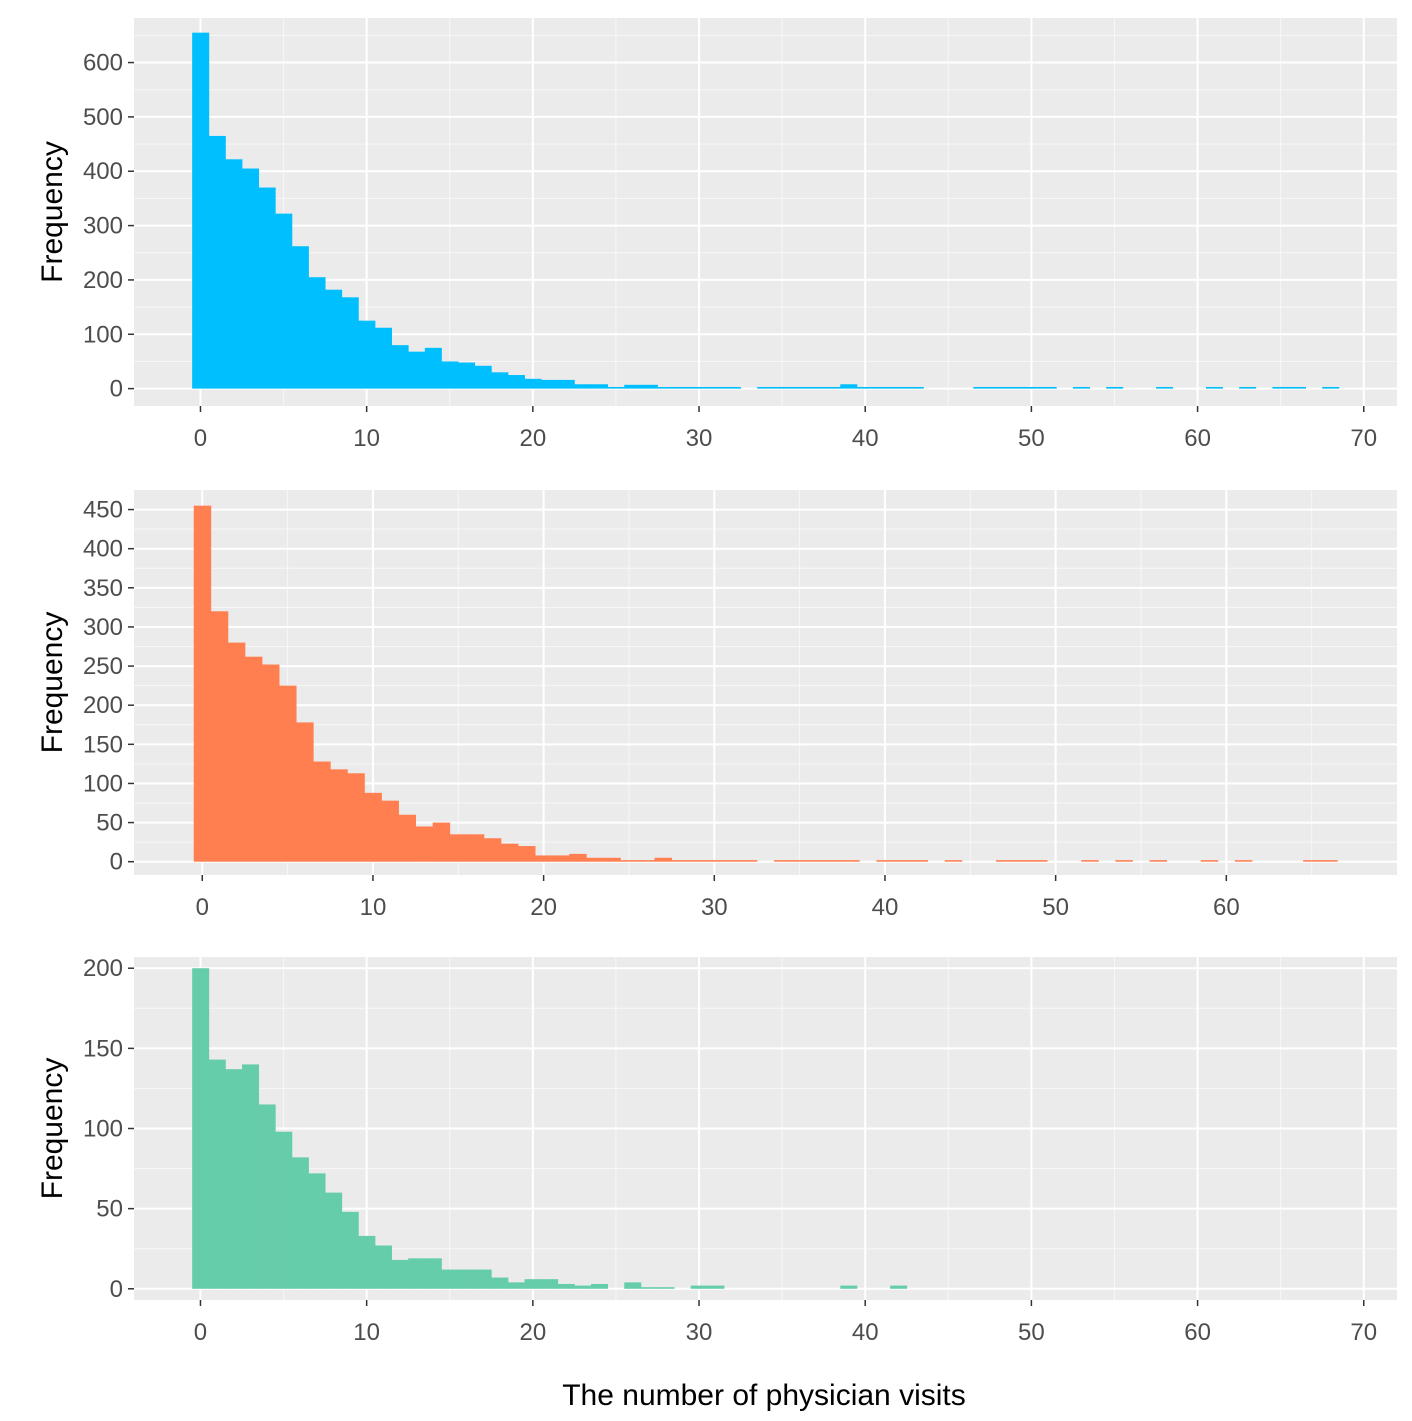 The height and width of the screenshot is (1421, 1412). Describe the element at coordinates (103, 705) in the screenshot. I see `y-tick-label: 200` at that location.